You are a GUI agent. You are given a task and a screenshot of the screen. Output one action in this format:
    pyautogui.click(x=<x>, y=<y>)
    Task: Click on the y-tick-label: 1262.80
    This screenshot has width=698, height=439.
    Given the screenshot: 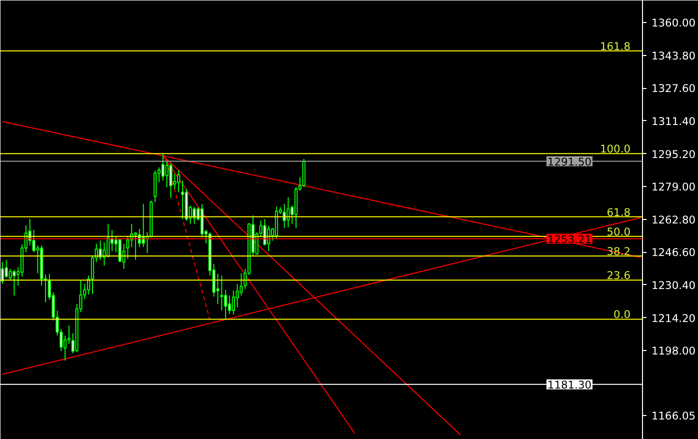 What is the action you would take?
    pyautogui.click(x=674, y=219)
    